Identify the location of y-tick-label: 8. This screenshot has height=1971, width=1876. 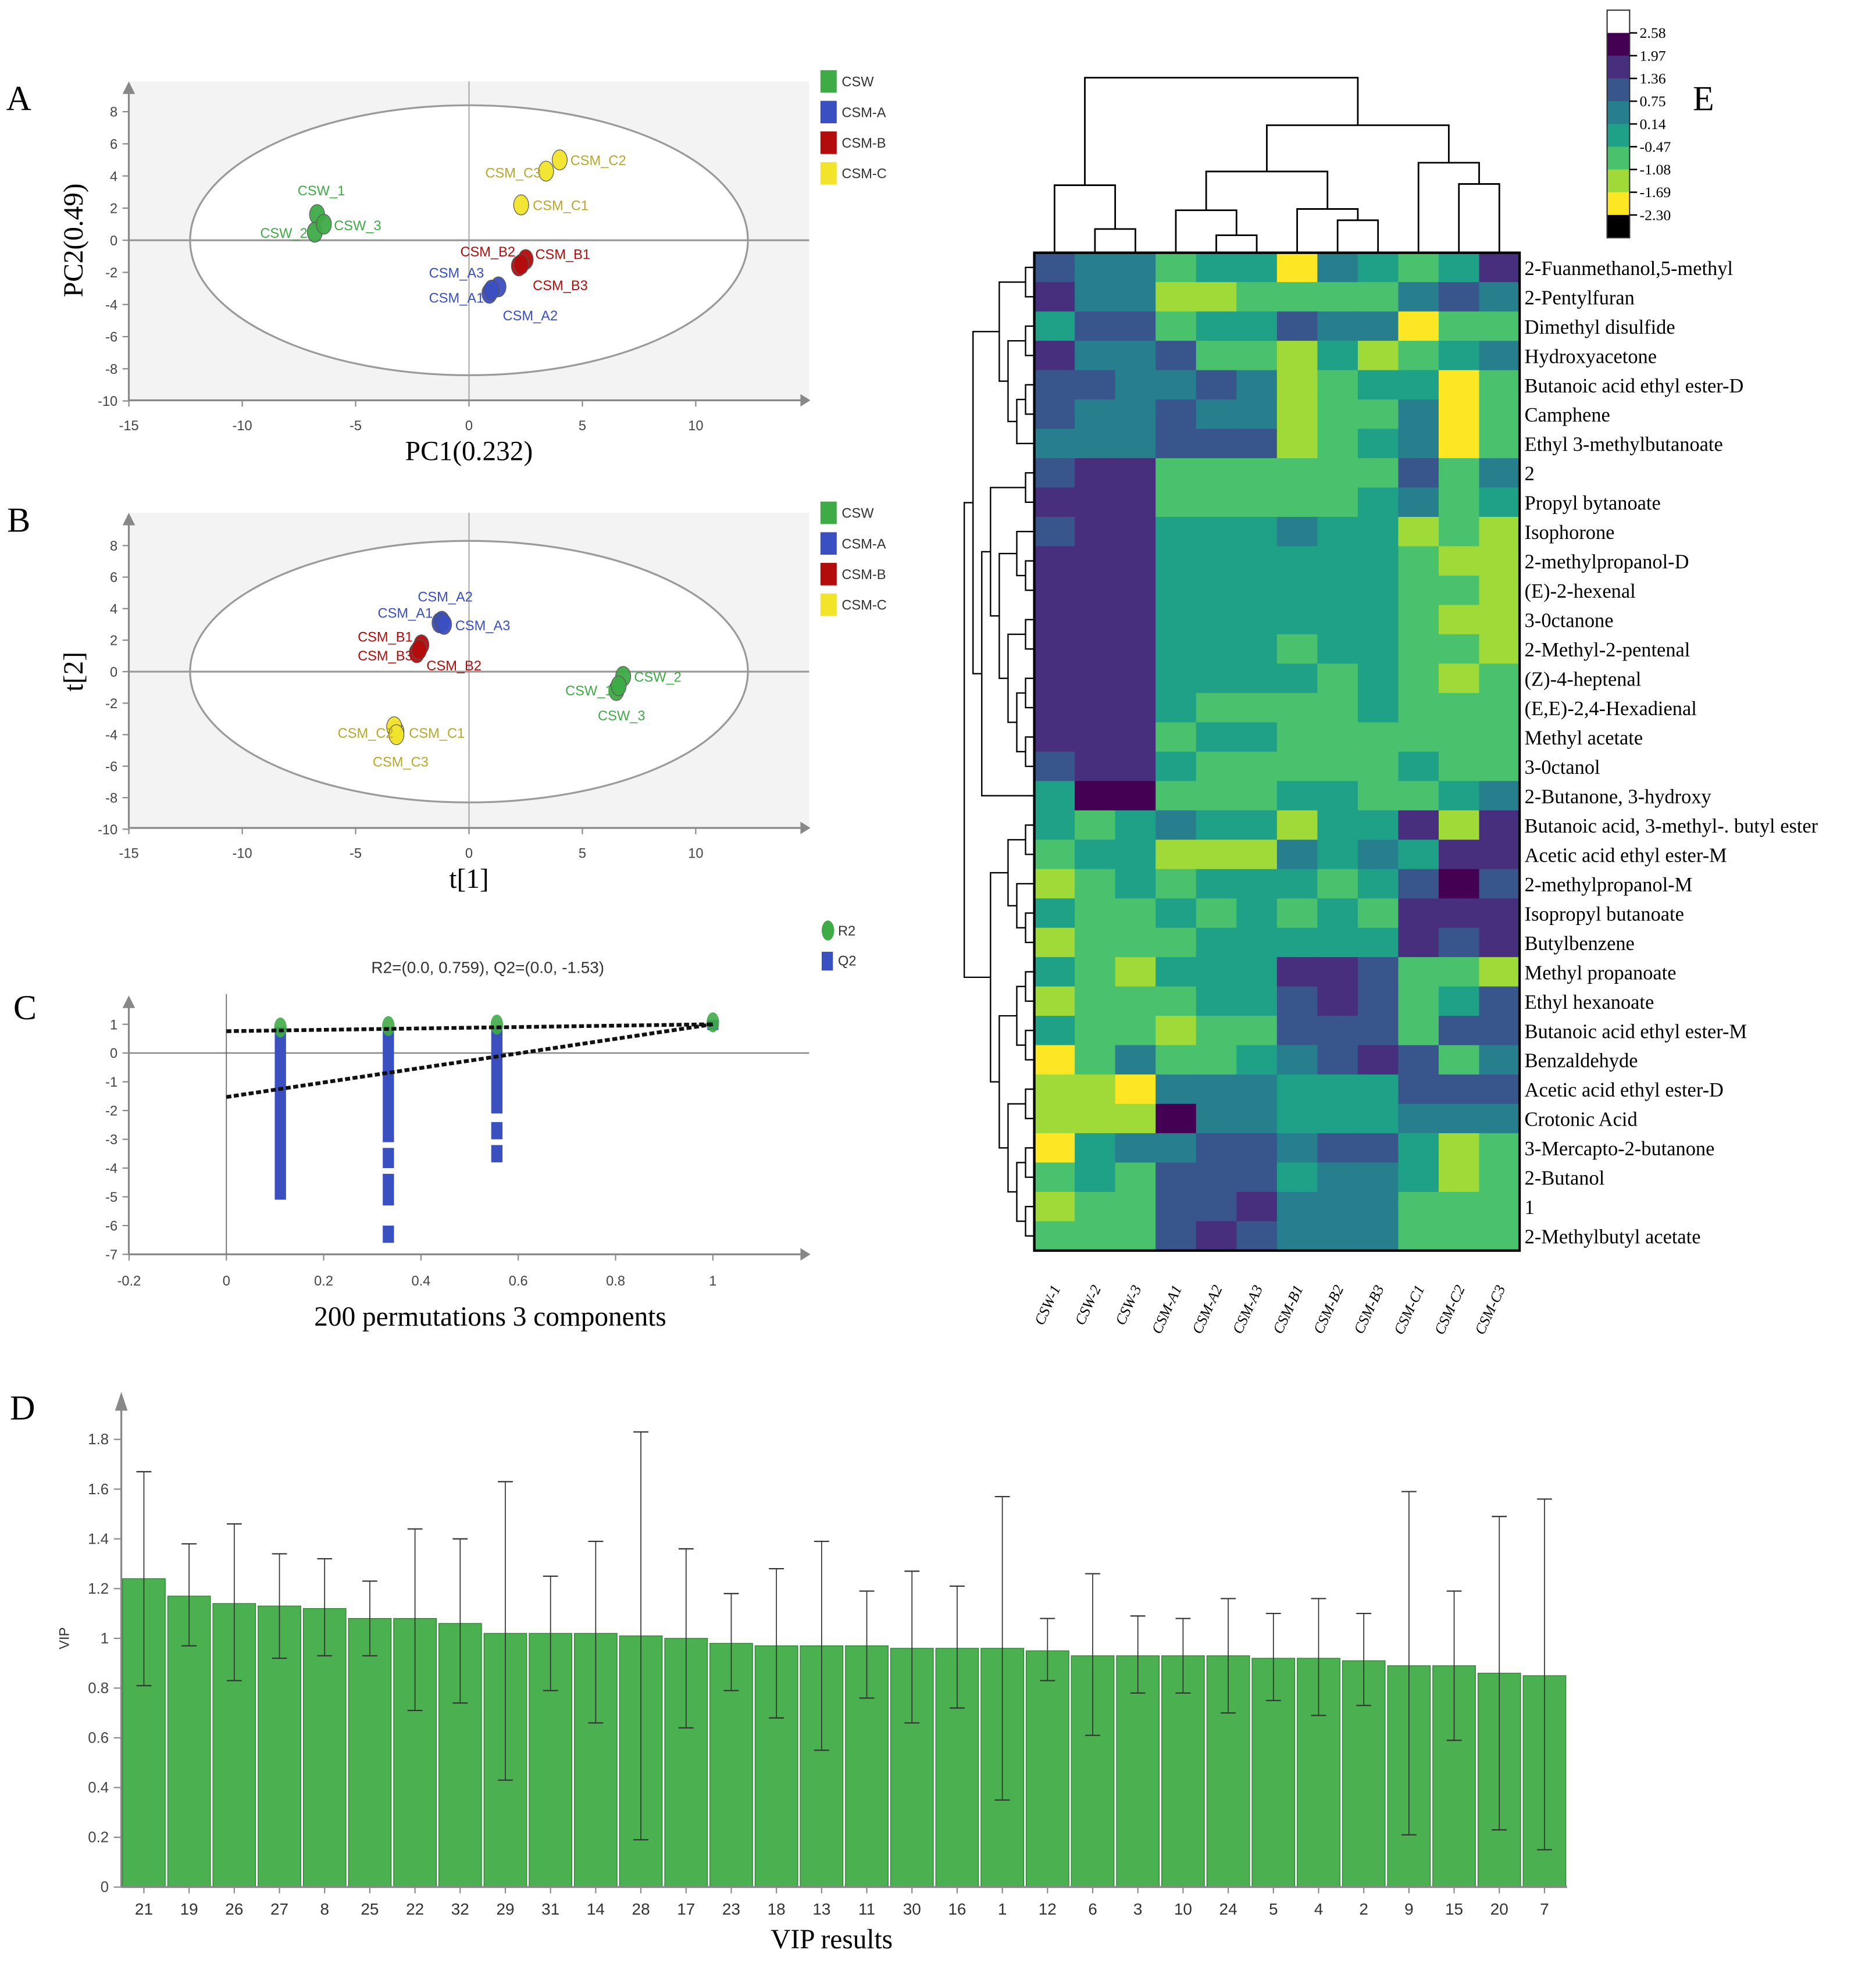
(113, 112).